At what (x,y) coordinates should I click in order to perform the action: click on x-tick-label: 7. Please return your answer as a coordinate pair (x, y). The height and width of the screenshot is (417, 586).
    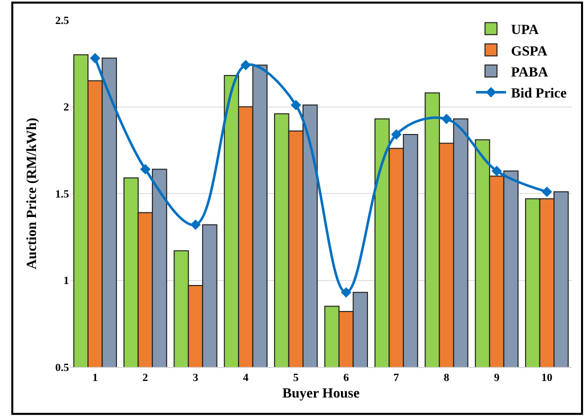
    Looking at the image, I should click on (397, 378).